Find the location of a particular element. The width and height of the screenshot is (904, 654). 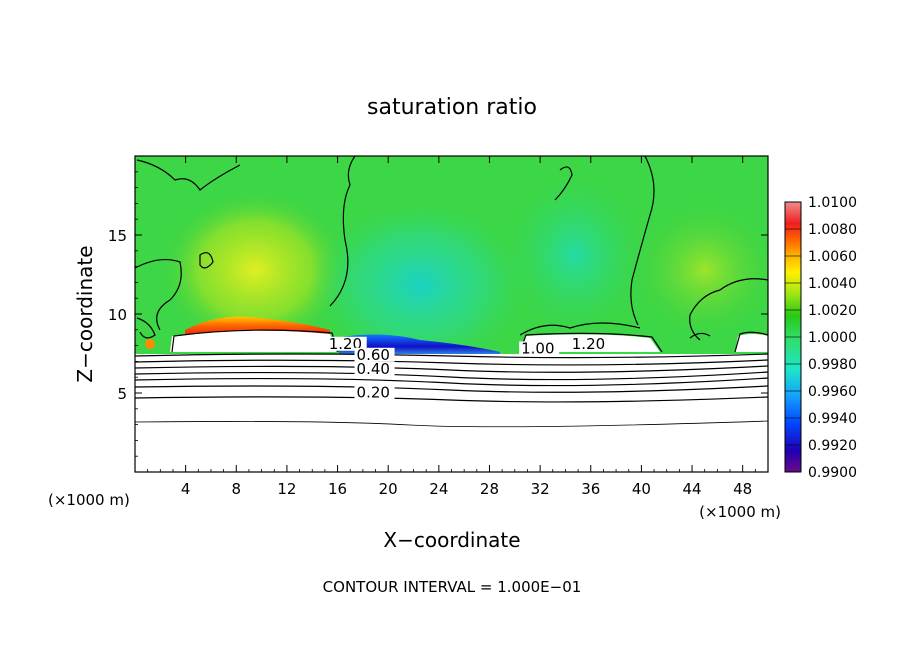

contour-label: 1.00 is located at coordinates (537, 349).